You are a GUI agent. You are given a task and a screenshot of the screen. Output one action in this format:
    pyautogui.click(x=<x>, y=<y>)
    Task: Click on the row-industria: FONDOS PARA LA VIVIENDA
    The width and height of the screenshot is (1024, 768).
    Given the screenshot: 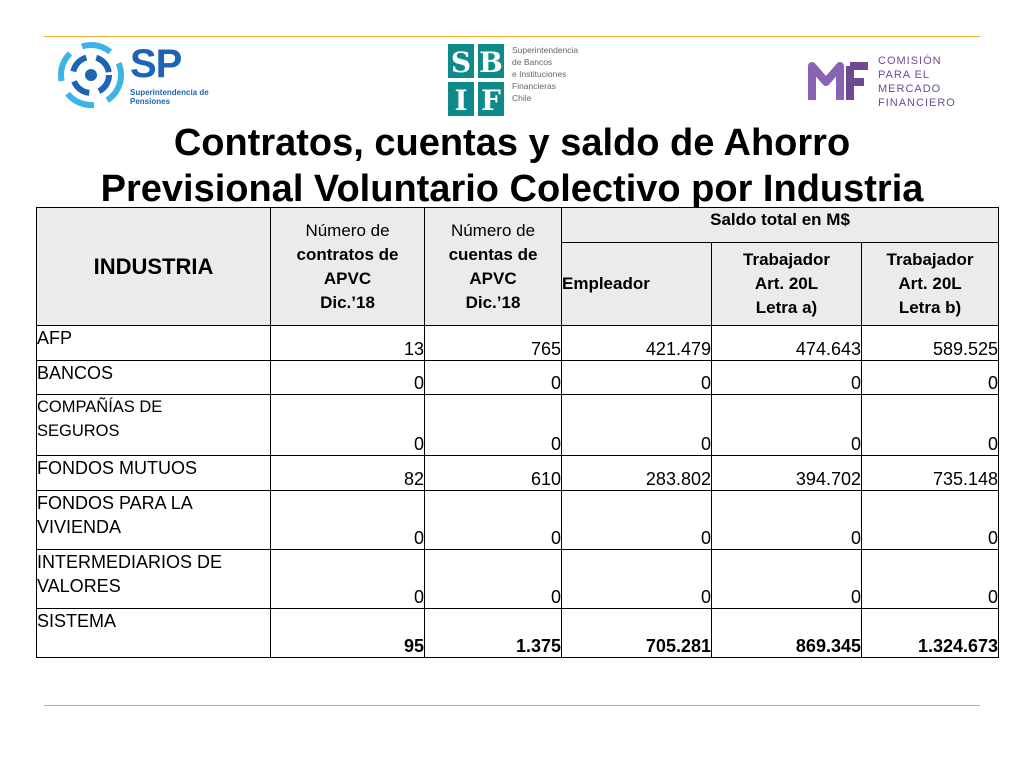 What is the action you would take?
    pyautogui.click(x=153, y=520)
    